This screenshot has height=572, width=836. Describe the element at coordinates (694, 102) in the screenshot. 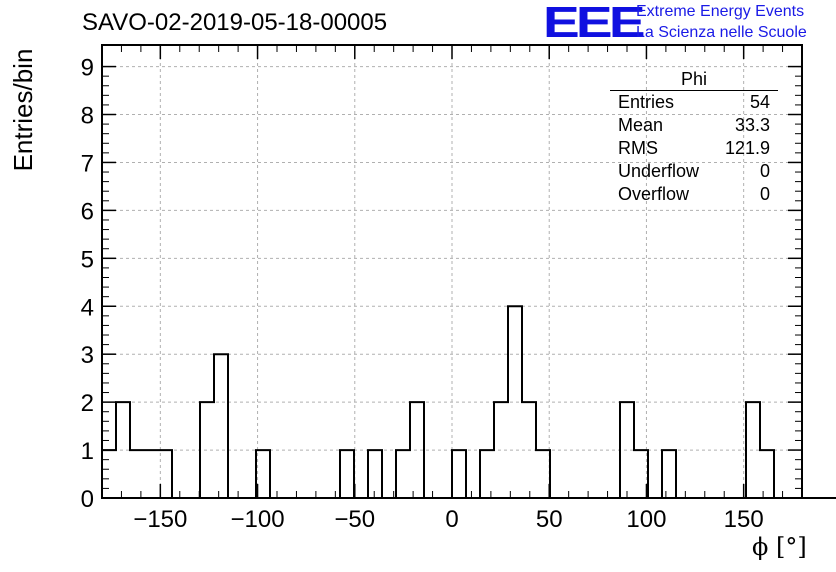

I see `stats-row-entries: Entries 54` at that location.